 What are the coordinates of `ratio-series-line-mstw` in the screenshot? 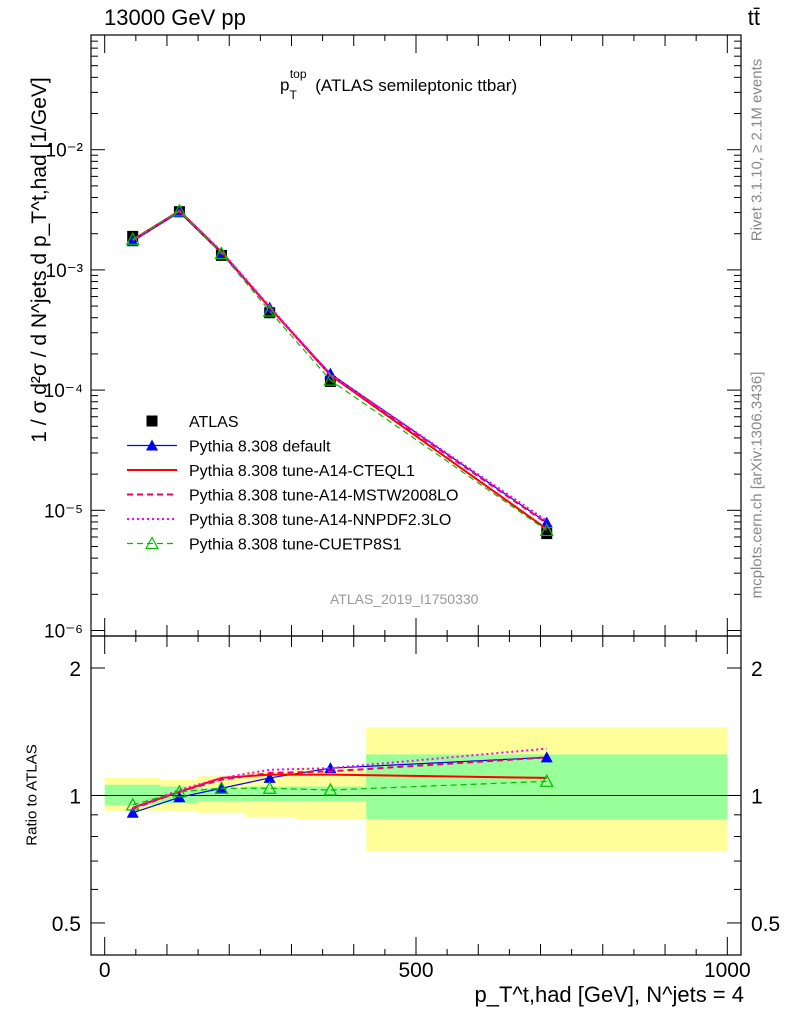 It's located at (339, 783).